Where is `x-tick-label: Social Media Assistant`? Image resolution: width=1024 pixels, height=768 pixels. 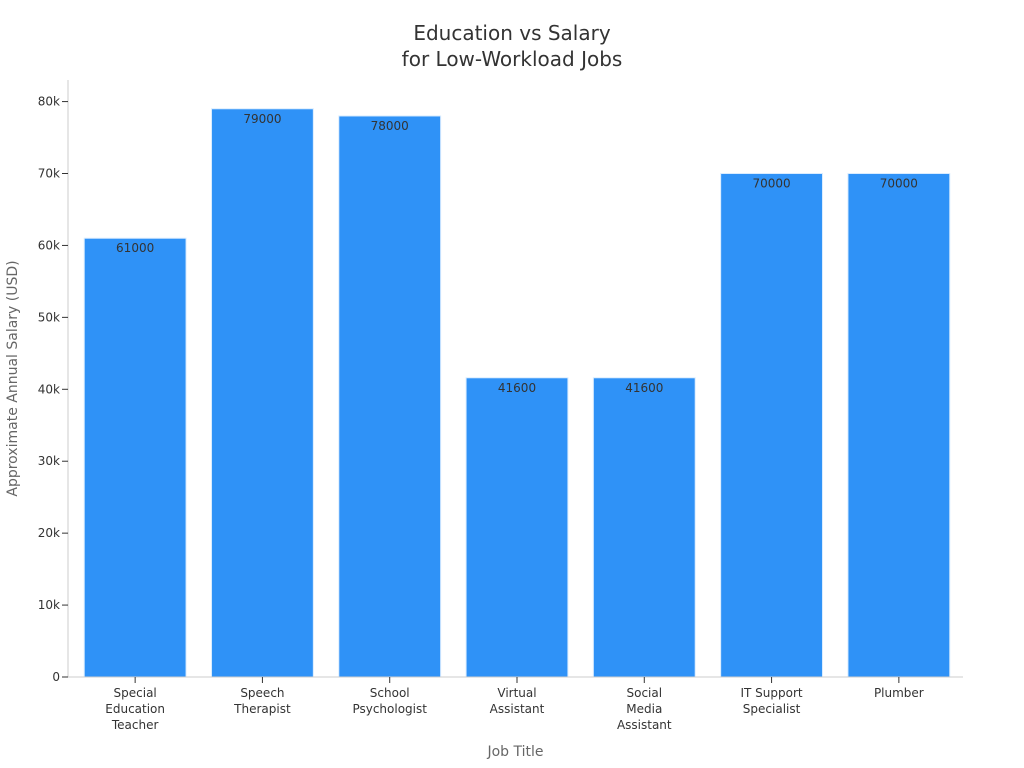
x-tick-label: Social Media Assistant is located at coordinates (644, 709).